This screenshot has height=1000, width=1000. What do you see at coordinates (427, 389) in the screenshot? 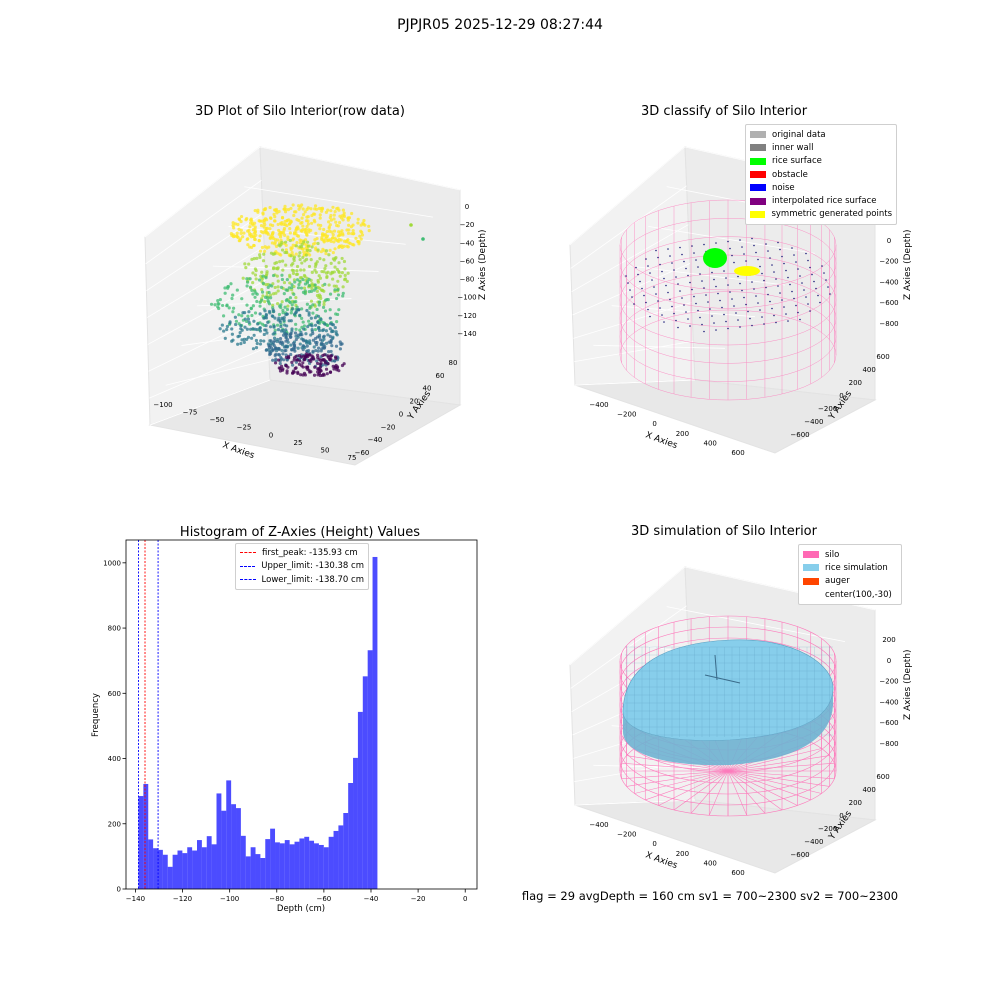
I see `raw-y-tick-label: 40` at bounding box center [427, 389].